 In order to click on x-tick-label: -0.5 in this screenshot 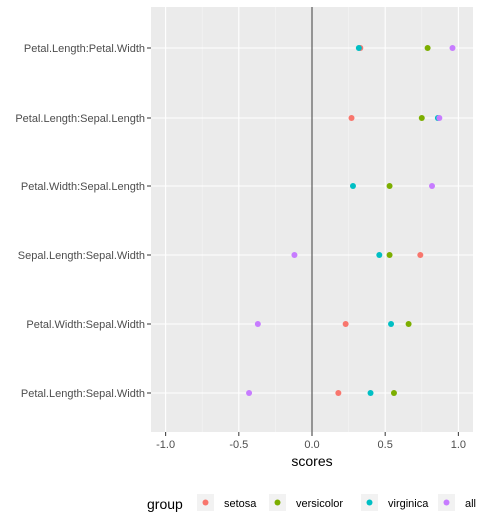, I will do `click(238, 445)`.